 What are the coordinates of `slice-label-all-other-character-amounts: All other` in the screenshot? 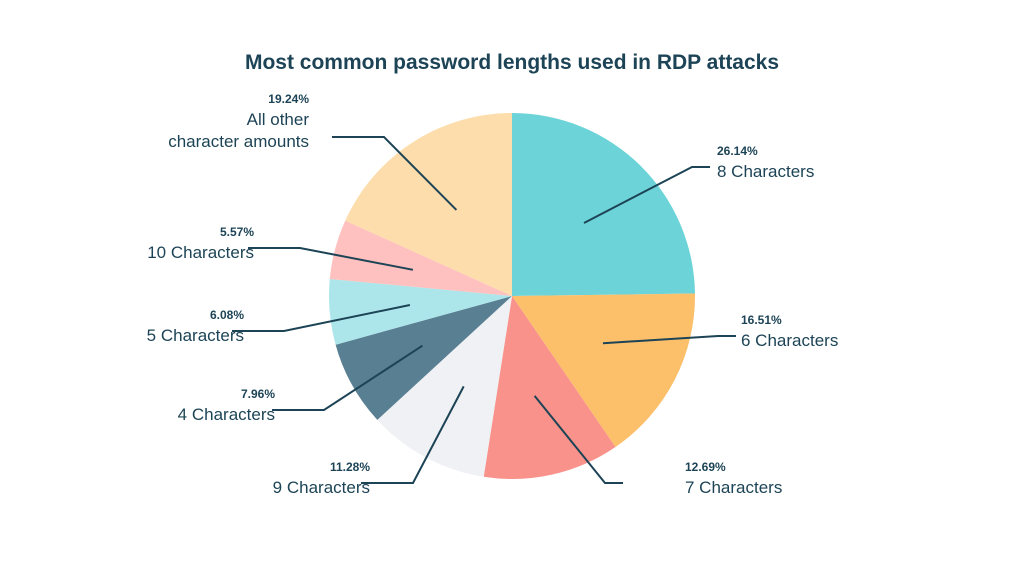 It's located at (278, 119).